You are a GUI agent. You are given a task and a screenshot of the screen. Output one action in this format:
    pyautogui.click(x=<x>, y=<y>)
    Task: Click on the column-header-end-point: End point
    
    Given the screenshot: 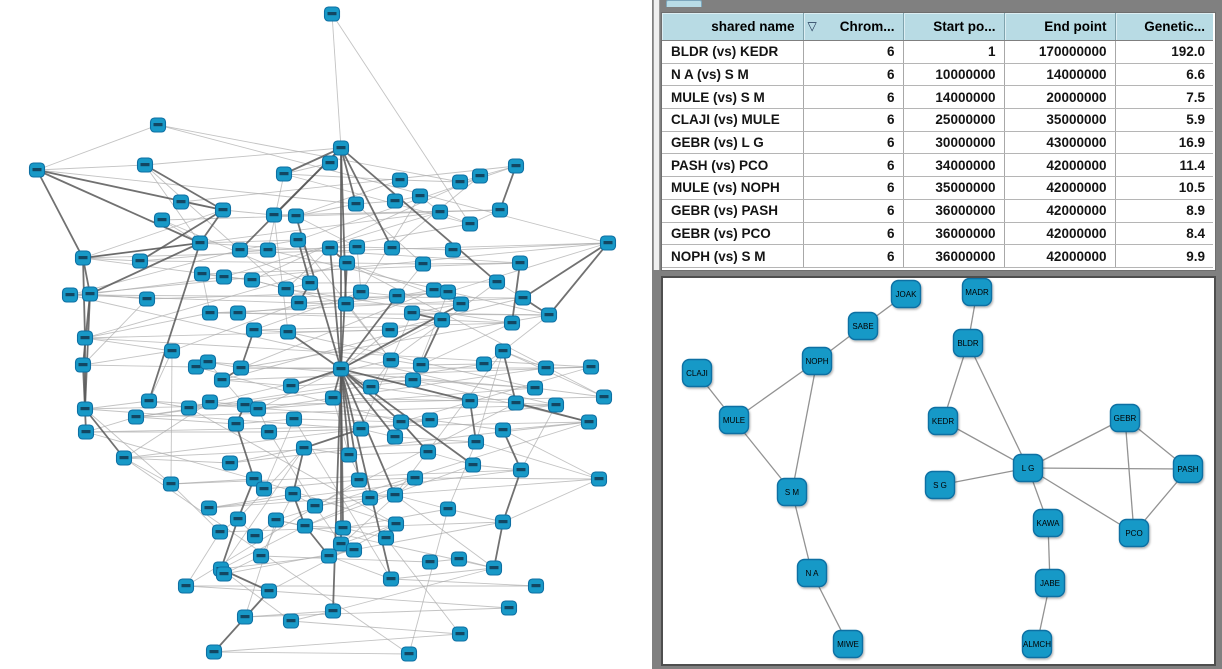 What is the action you would take?
    pyautogui.click(x=1060, y=27)
    